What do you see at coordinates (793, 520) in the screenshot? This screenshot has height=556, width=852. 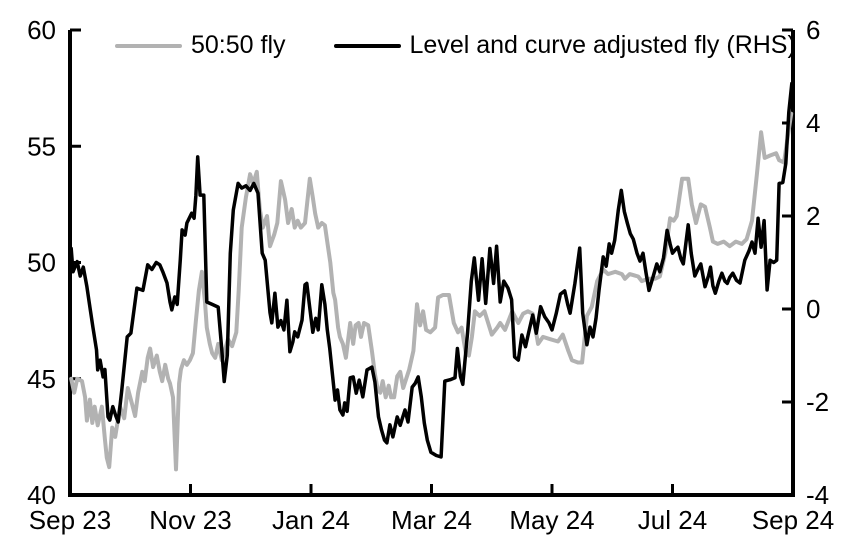 I see `x-axis-tick-label: Sep 24` at bounding box center [793, 520].